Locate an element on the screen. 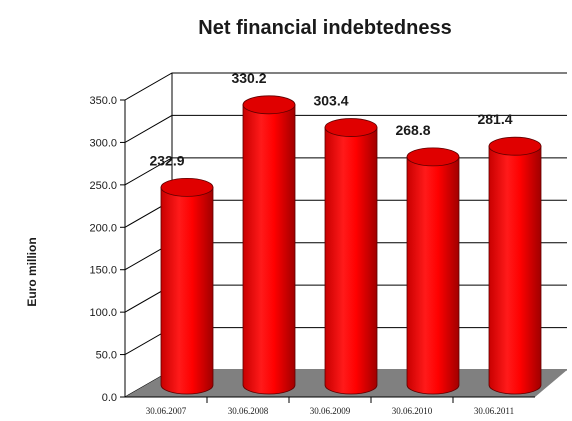  x-tick-label: 30.06.2009 is located at coordinates (330, 411).